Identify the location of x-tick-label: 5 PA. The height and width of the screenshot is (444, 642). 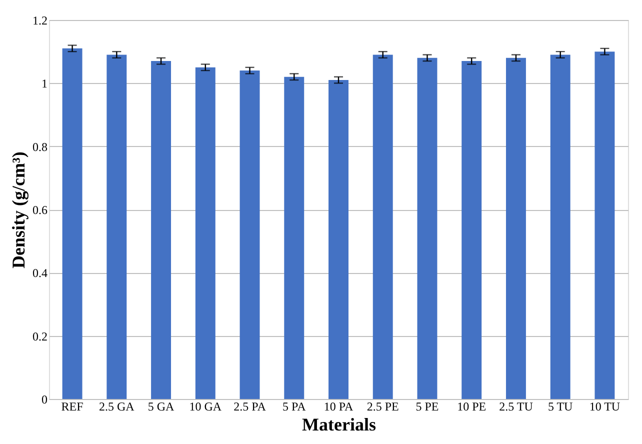
(294, 407).